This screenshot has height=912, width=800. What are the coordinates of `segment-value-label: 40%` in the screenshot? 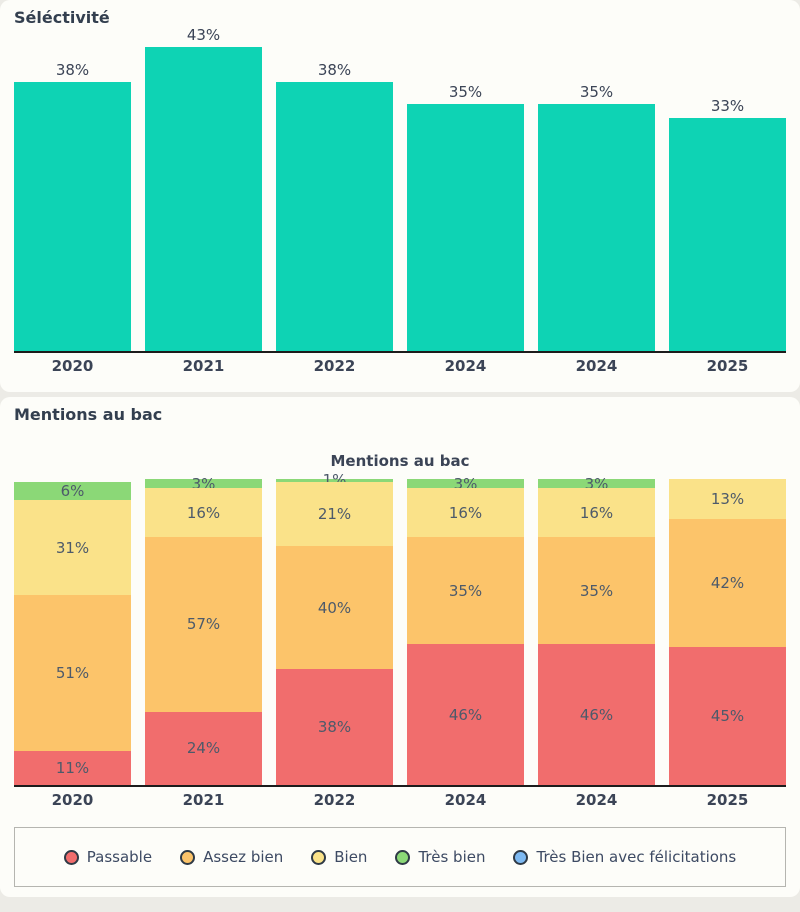 It's located at (334, 607).